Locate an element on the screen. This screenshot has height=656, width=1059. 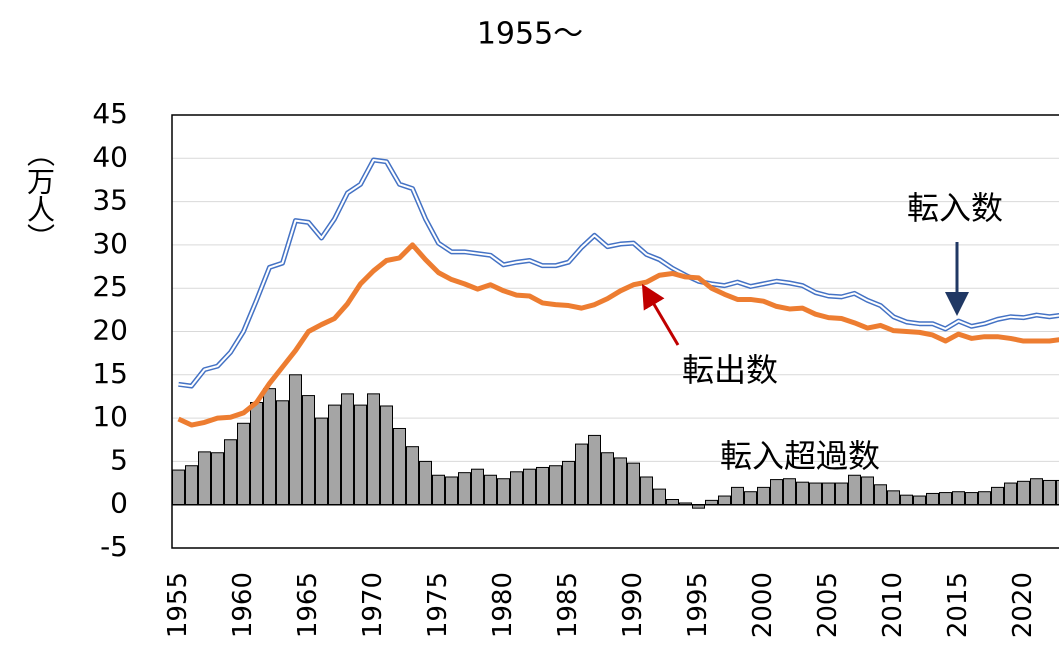
x-tick-label: 2010 is located at coordinates (893, 605).